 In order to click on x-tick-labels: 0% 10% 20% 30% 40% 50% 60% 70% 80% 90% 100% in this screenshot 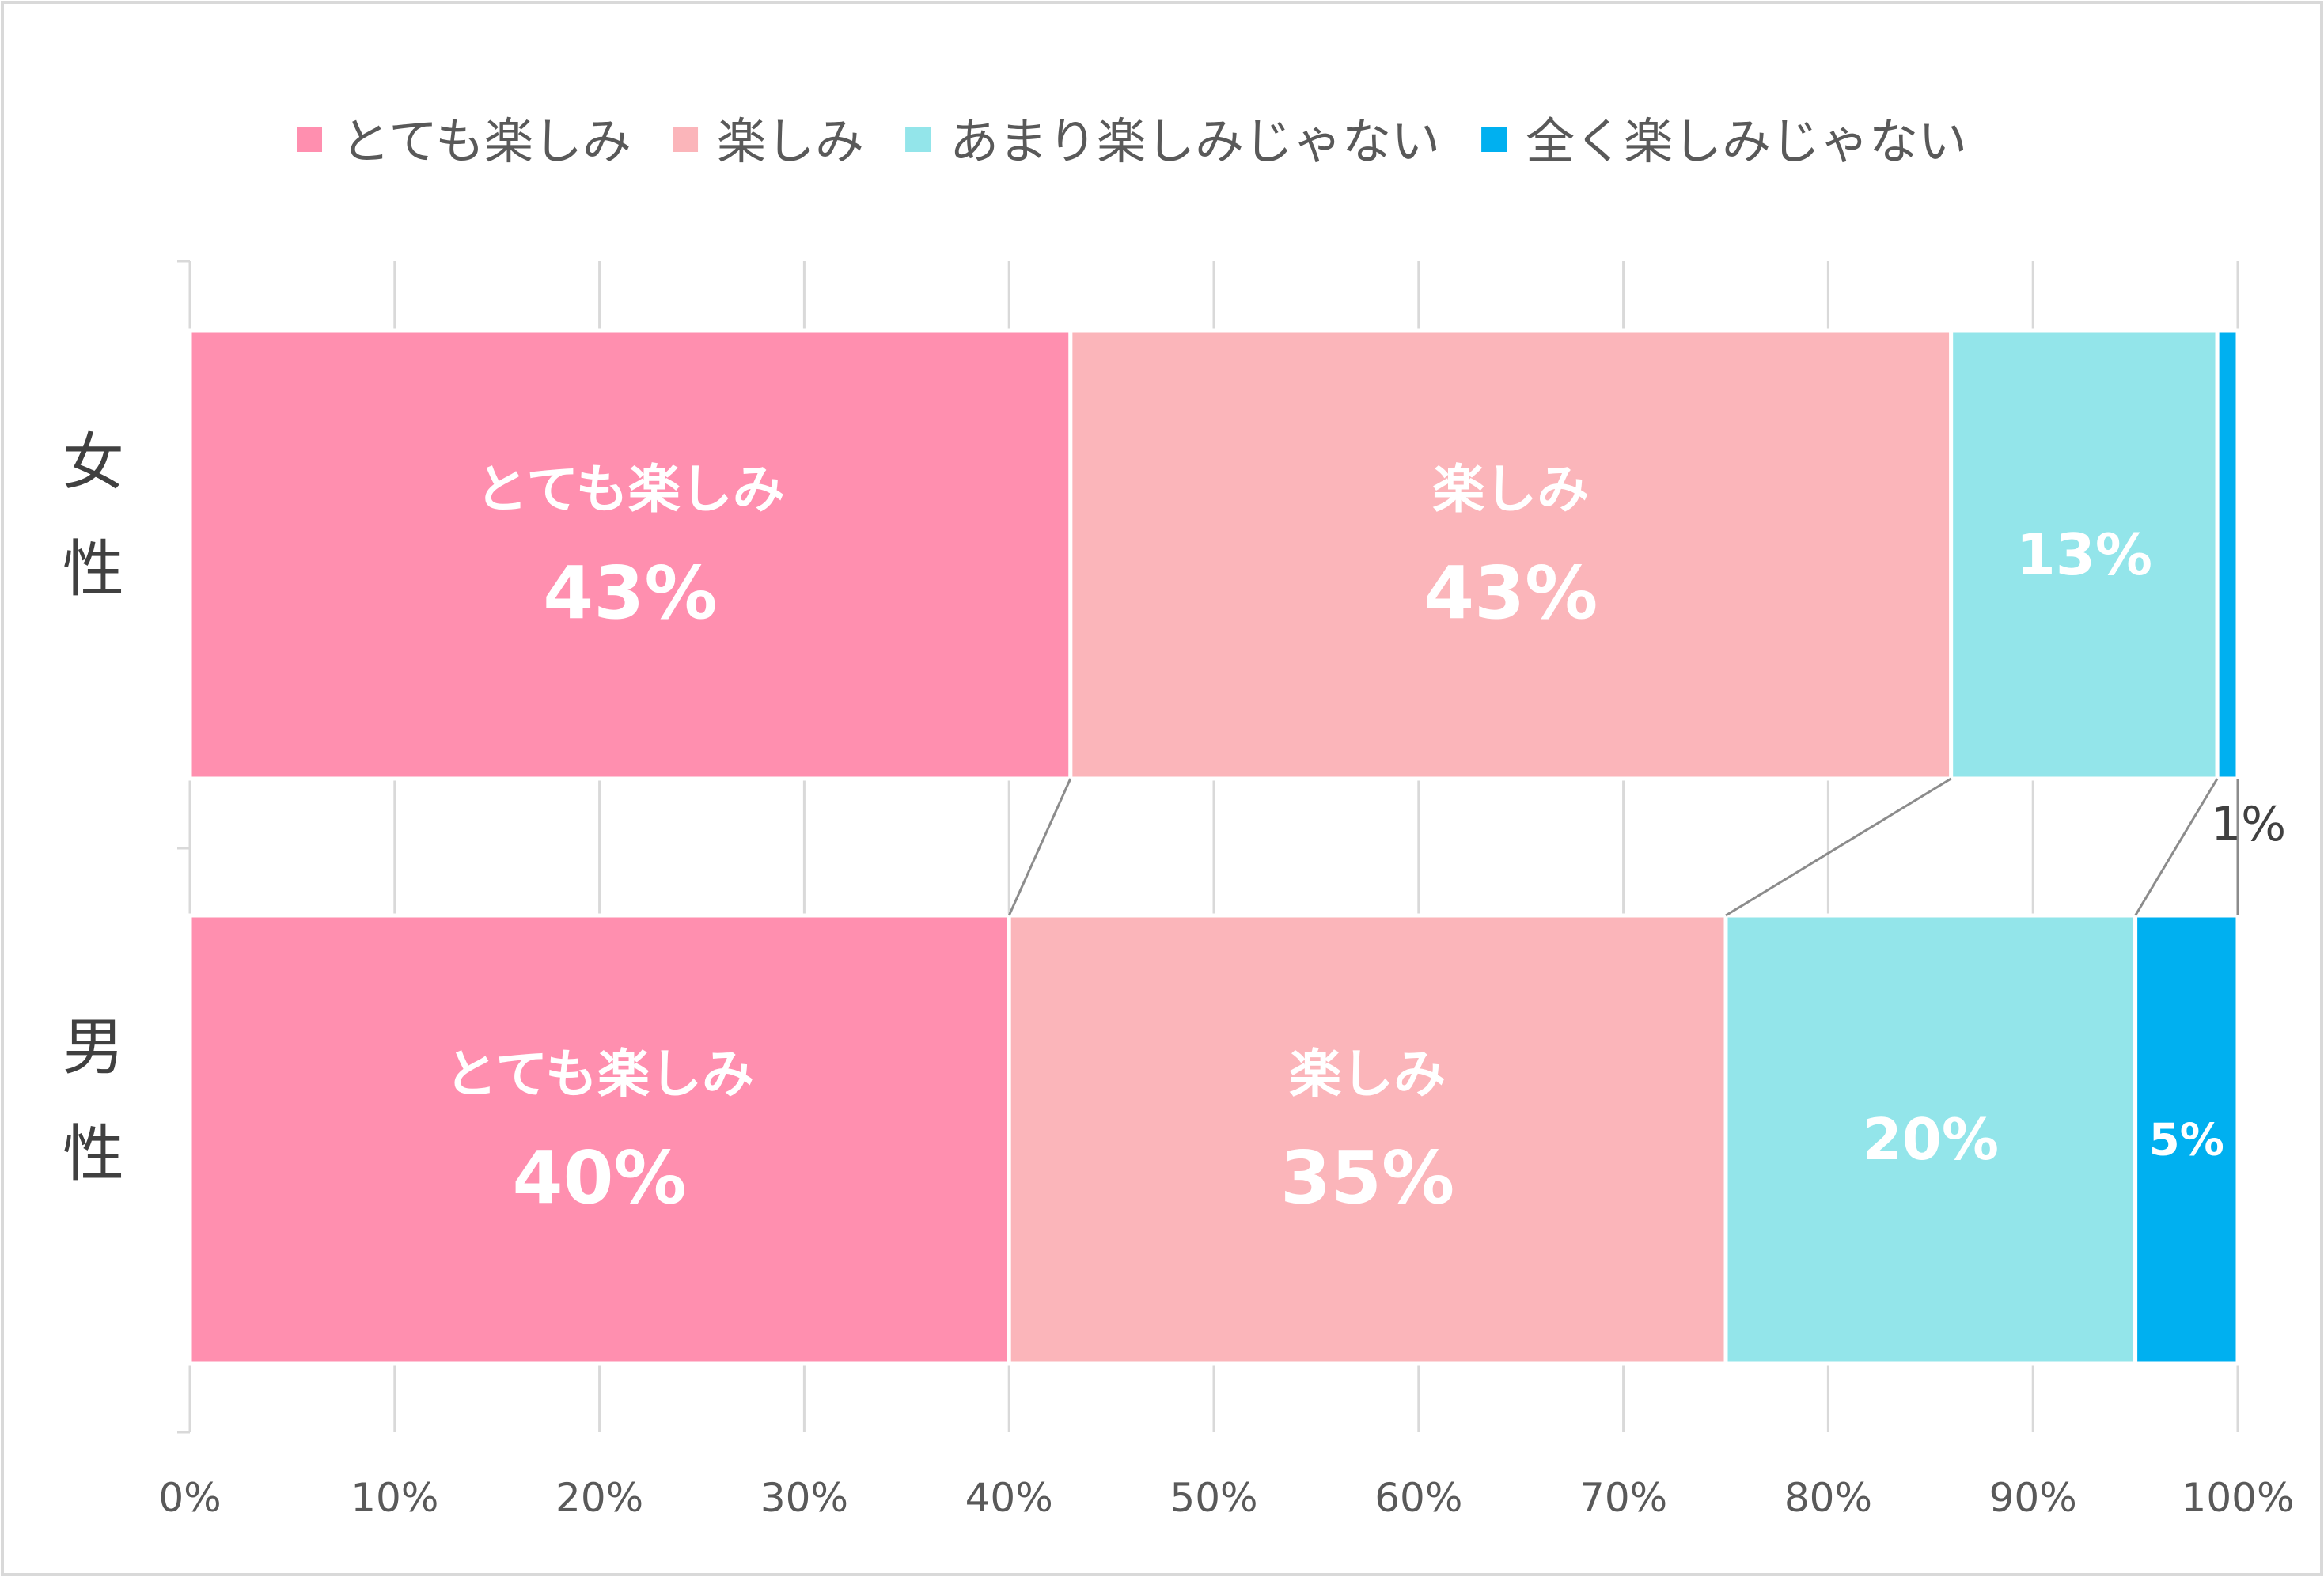, I will do `click(1226, 1498)`.